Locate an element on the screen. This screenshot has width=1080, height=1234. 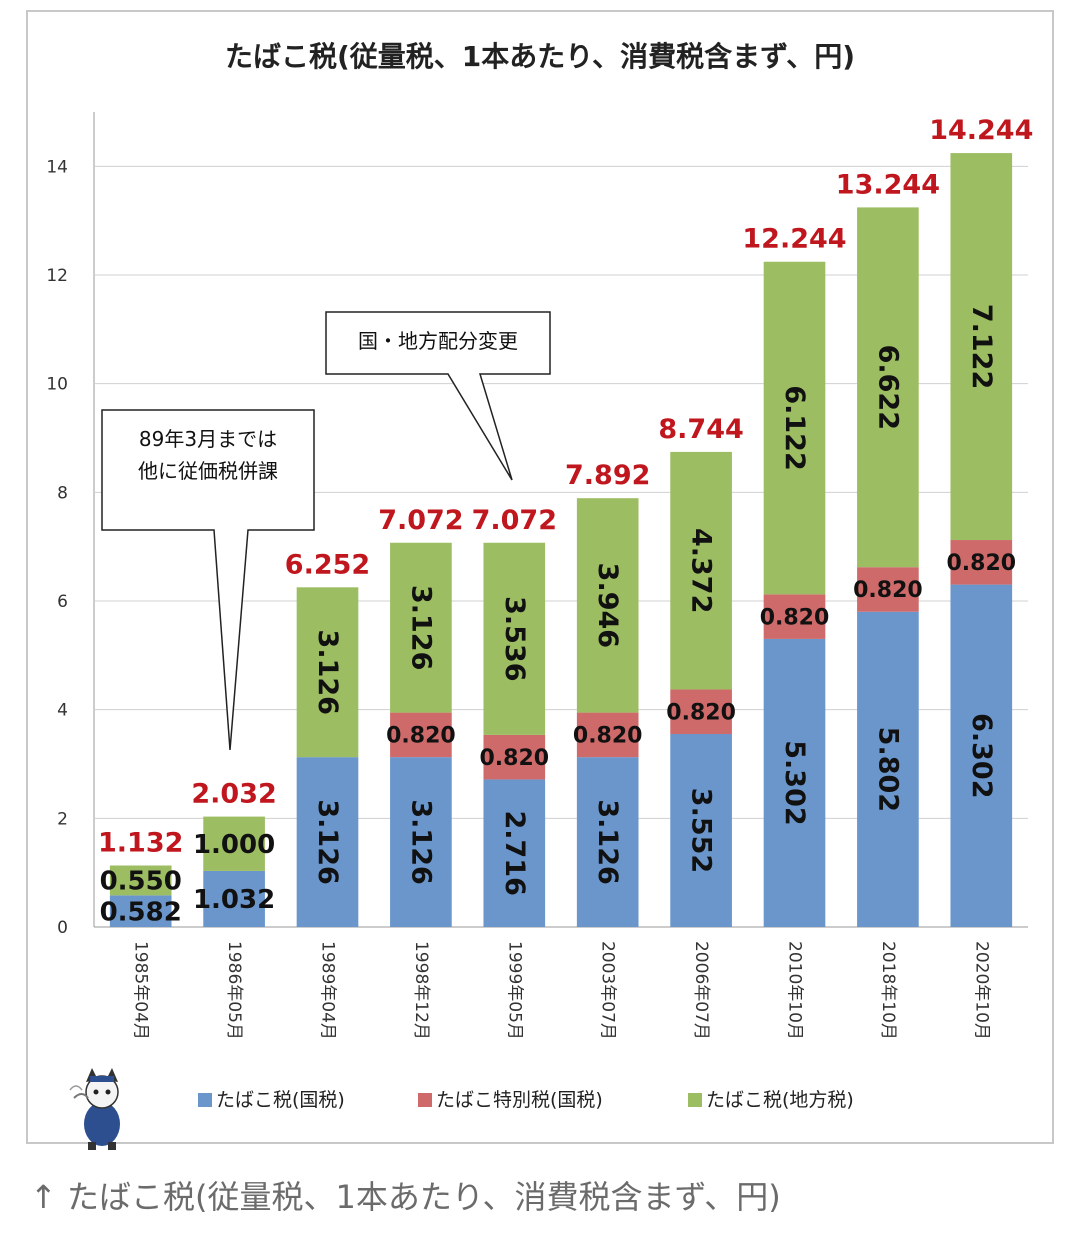
x-tick-label: 2006年07月 is located at coordinates (701, 990).